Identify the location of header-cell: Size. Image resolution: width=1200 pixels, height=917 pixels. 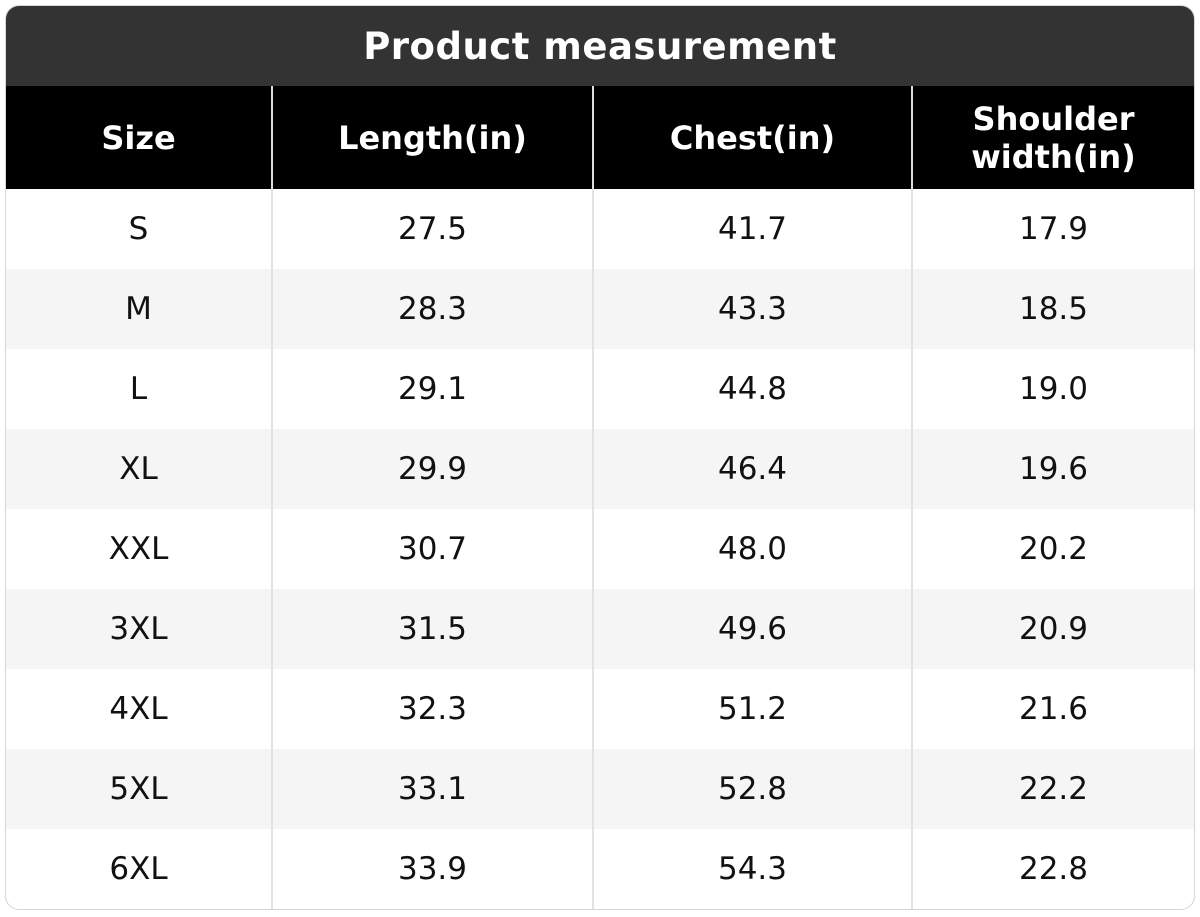
(138, 137).